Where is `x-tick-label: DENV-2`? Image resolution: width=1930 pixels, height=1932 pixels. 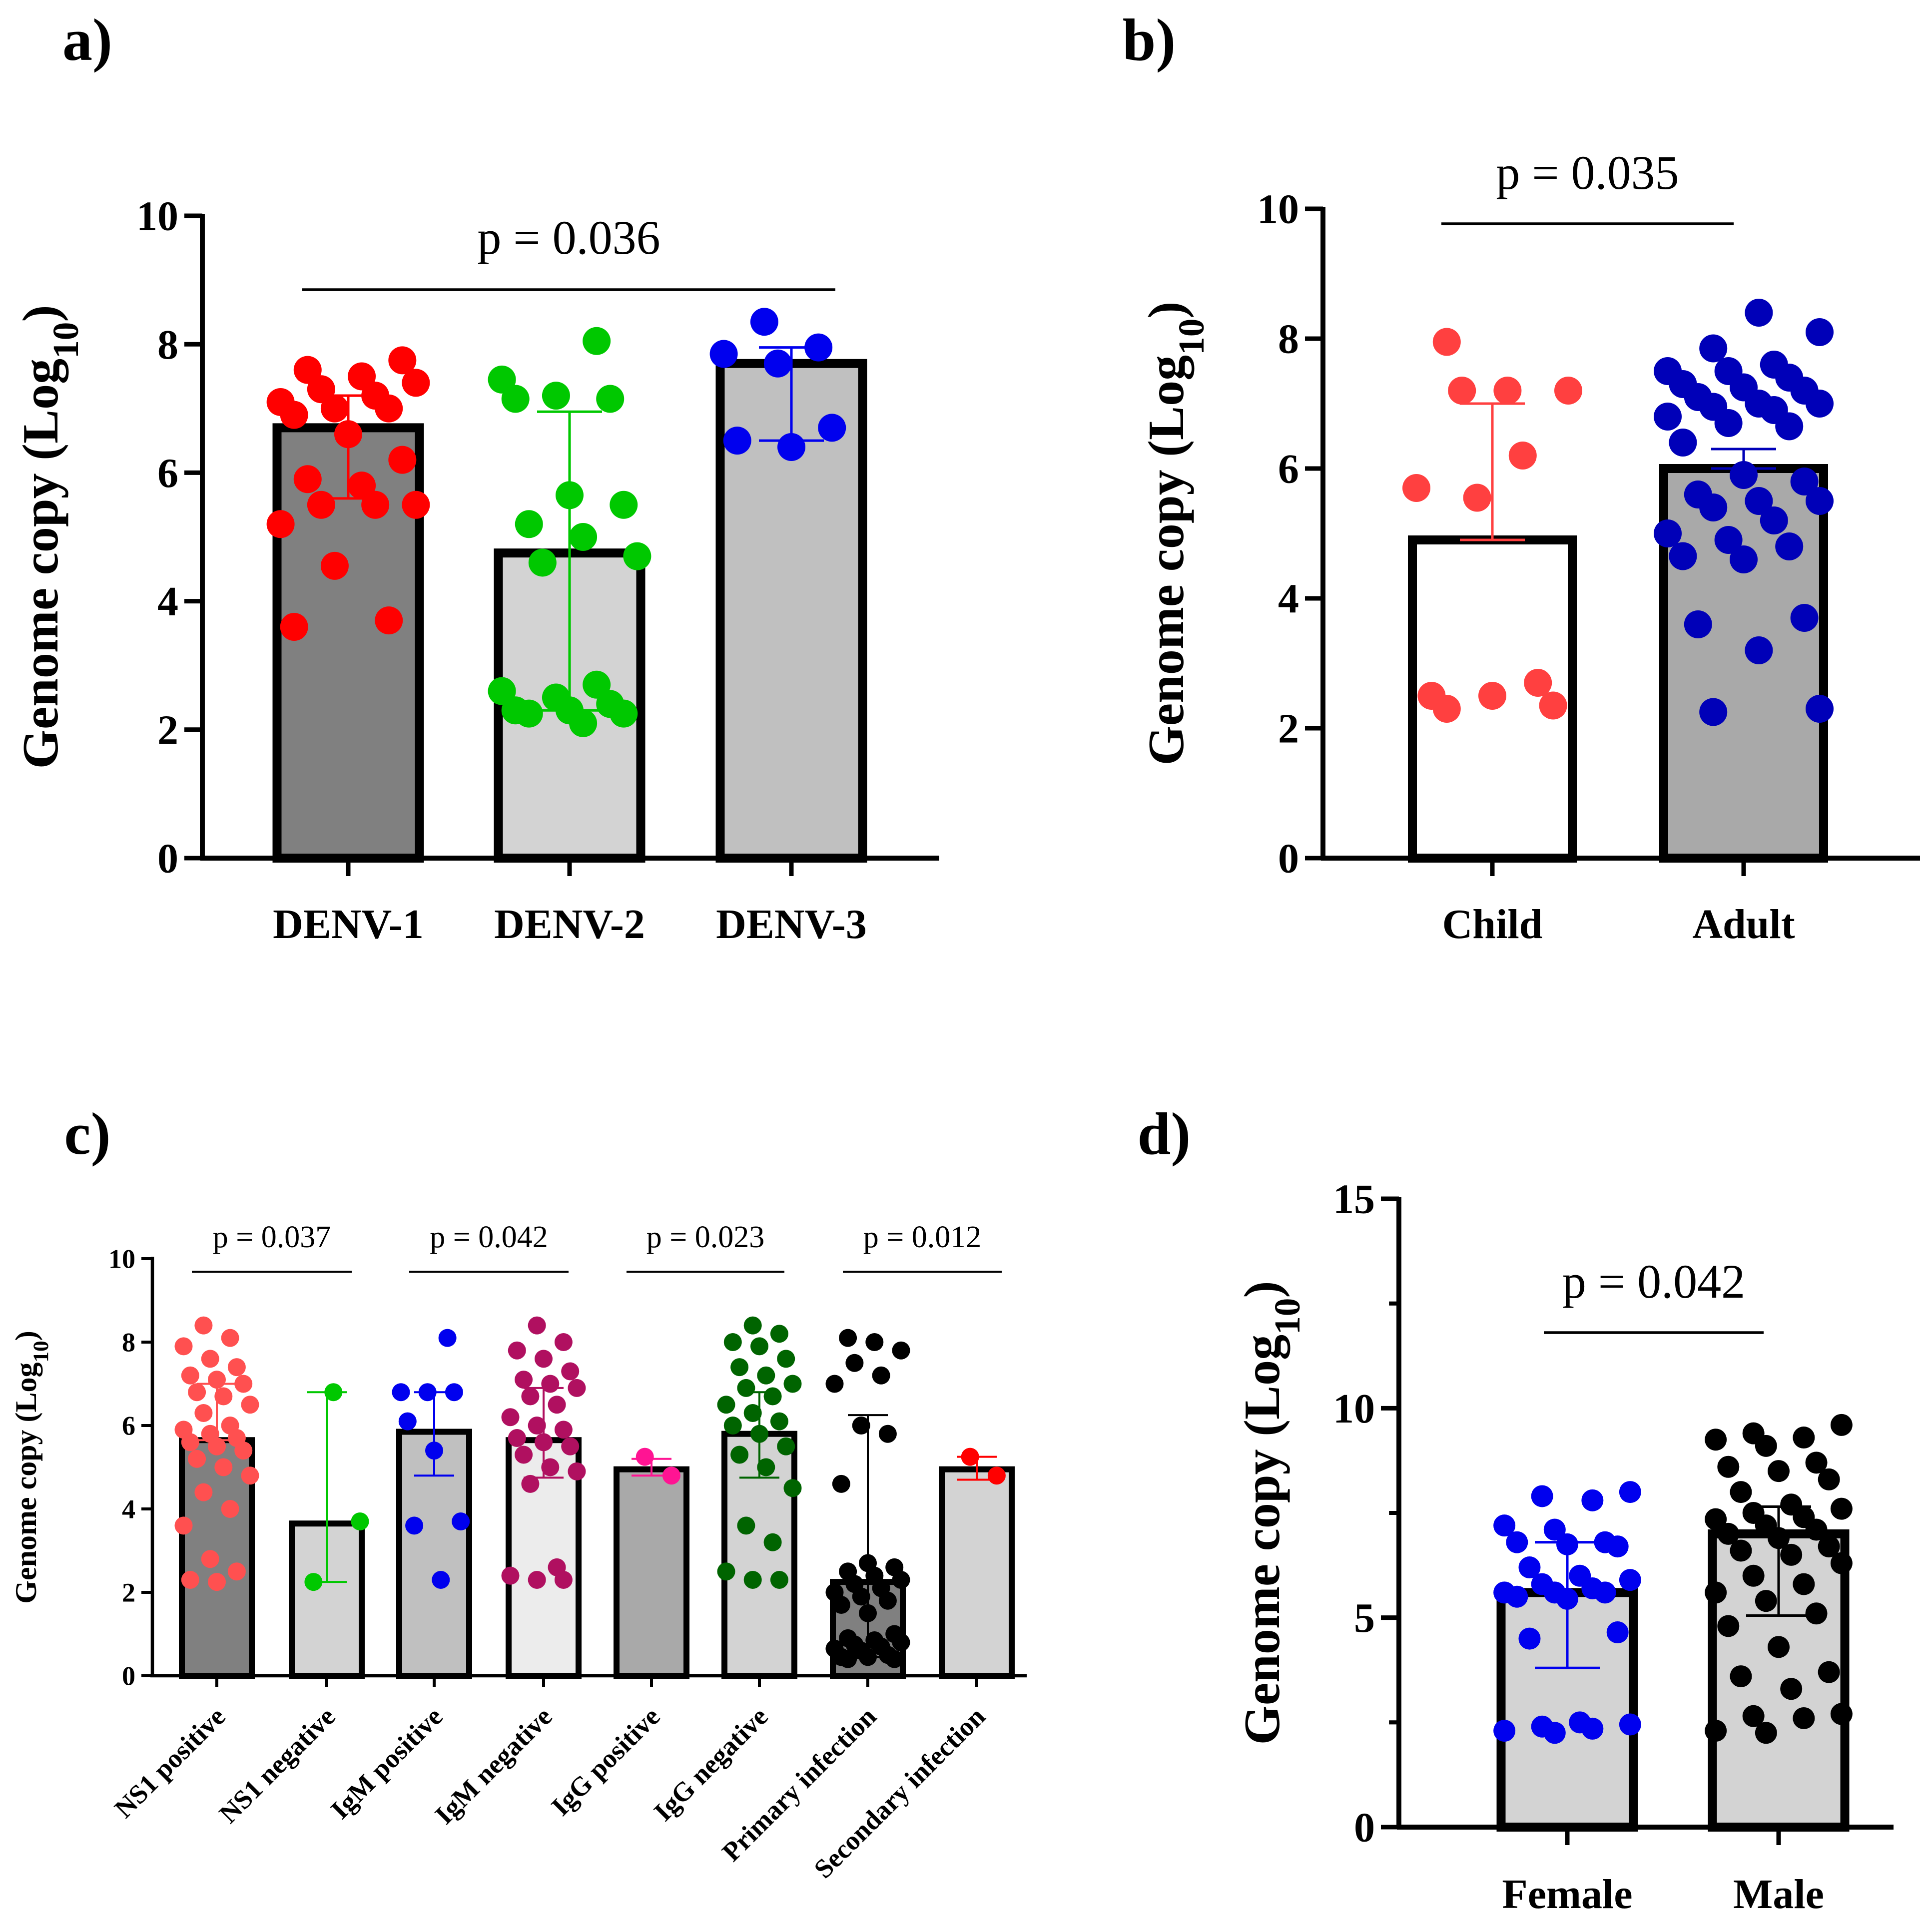
x-tick-label: DENV-2 is located at coordinates (570, 924).